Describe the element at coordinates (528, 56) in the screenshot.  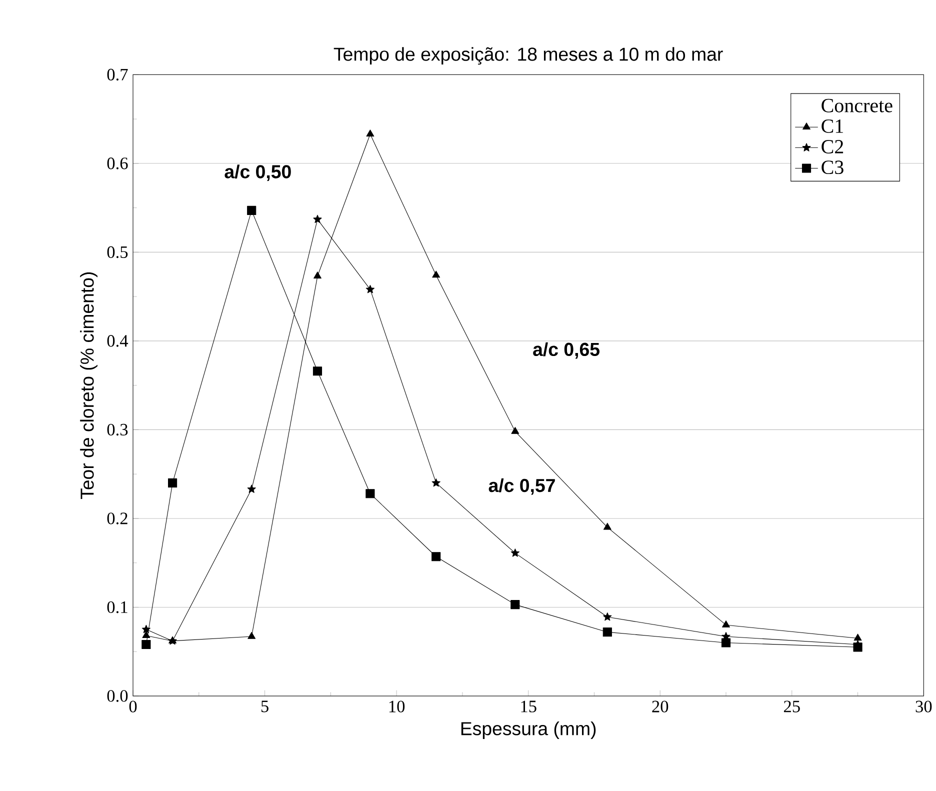
I see `chart-title: Tempo de exposição: 18 meses a 10 m do mar` at that location.